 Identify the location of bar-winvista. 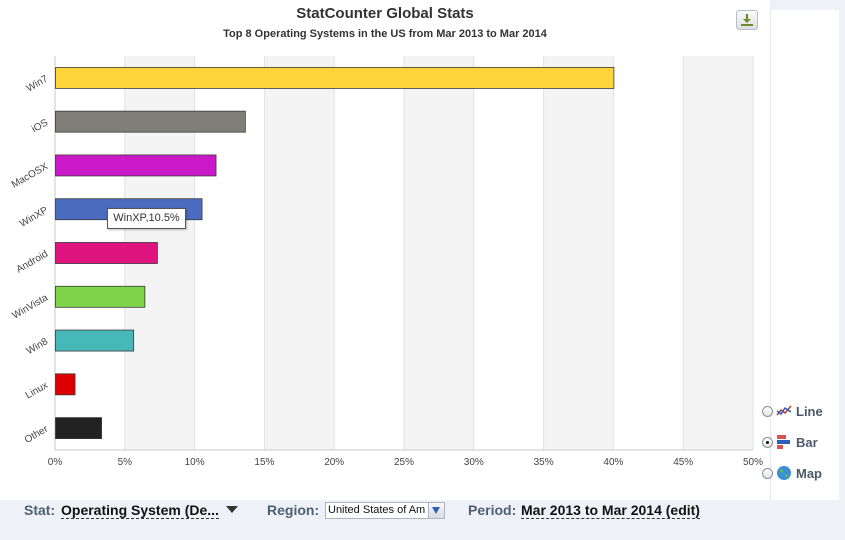
(100, 296).